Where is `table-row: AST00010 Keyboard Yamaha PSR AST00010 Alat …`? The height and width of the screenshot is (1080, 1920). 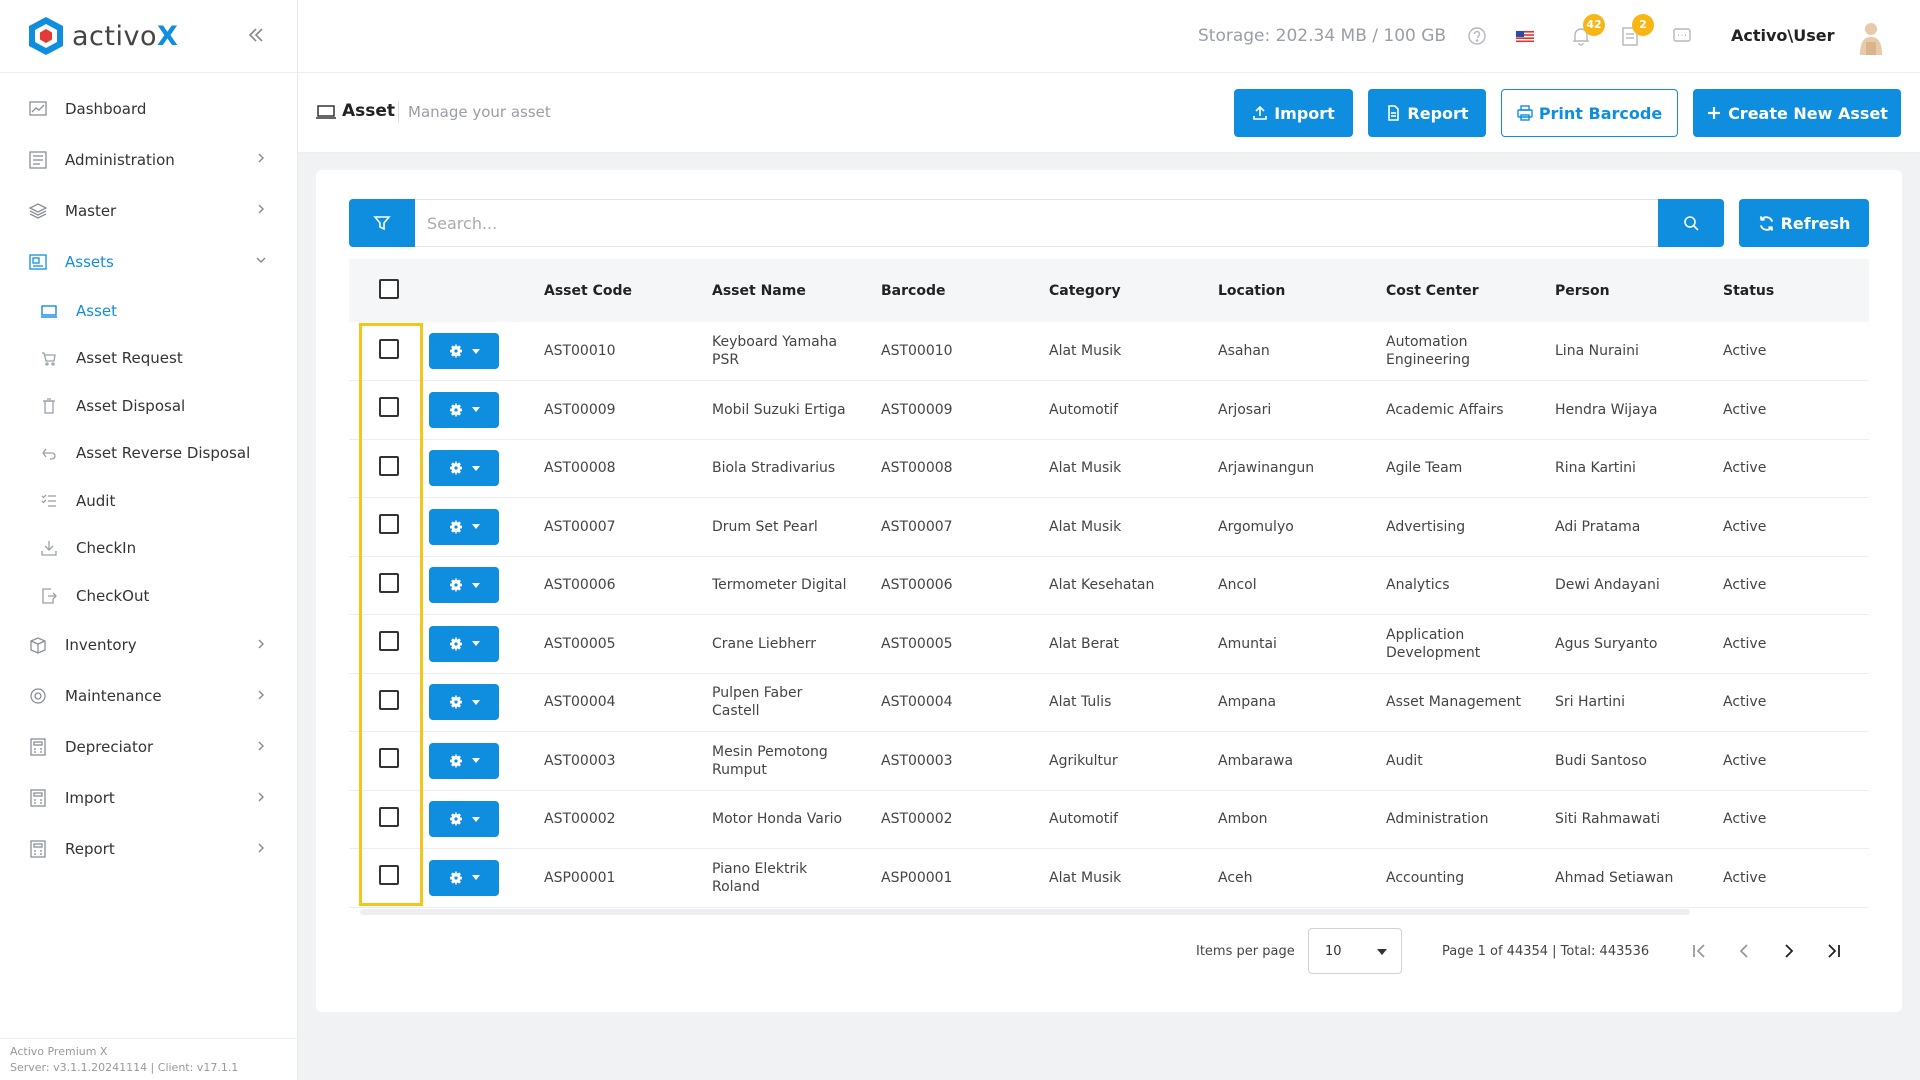
table-row: AST00010 Keyboard Yamaha PSR AST00010 Alat … is located at coordinates (1109, 351).